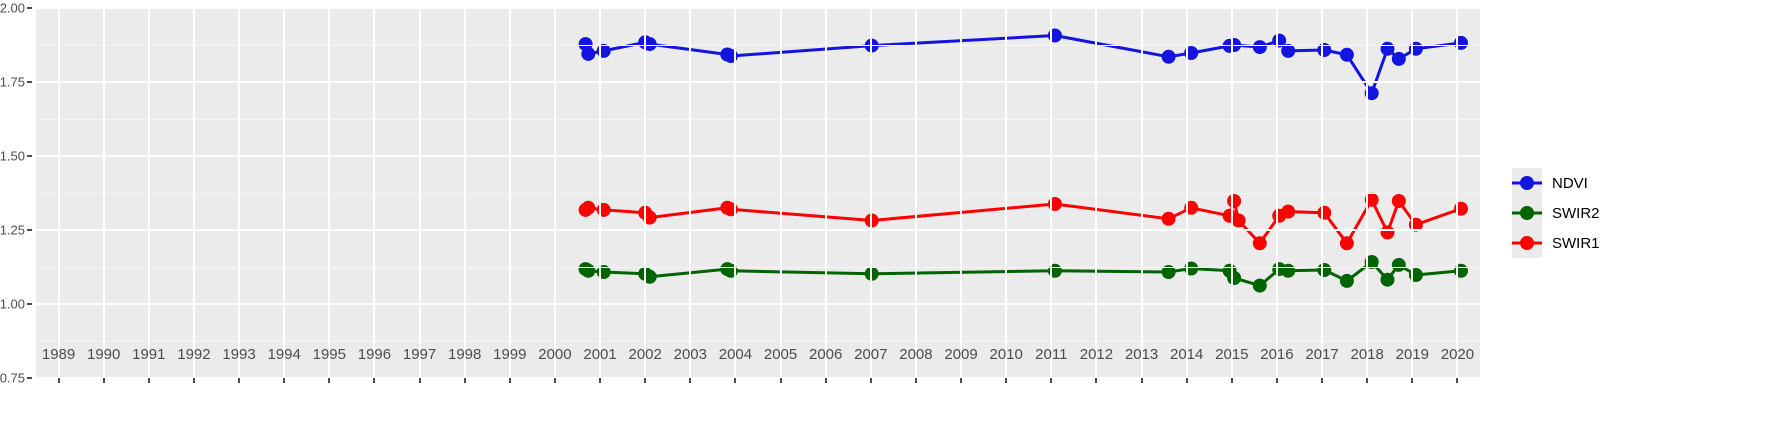 This screenshot has width=1773, height=442. What do you see at coordinates (1637, 213) in the screenshot?
I see `legend-item-swir2: SWIR2` at bounding box center [1637, 213].